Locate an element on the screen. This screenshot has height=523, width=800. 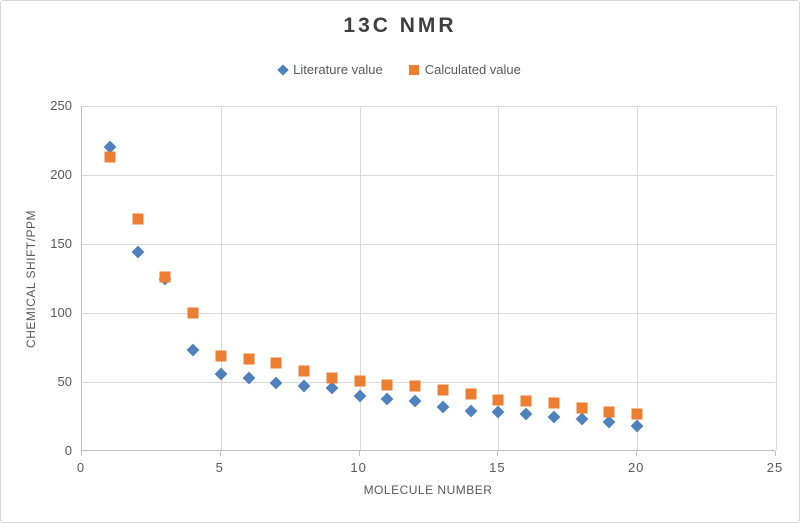
chart-title: 13C NMR is located at coordinates (400, 25).